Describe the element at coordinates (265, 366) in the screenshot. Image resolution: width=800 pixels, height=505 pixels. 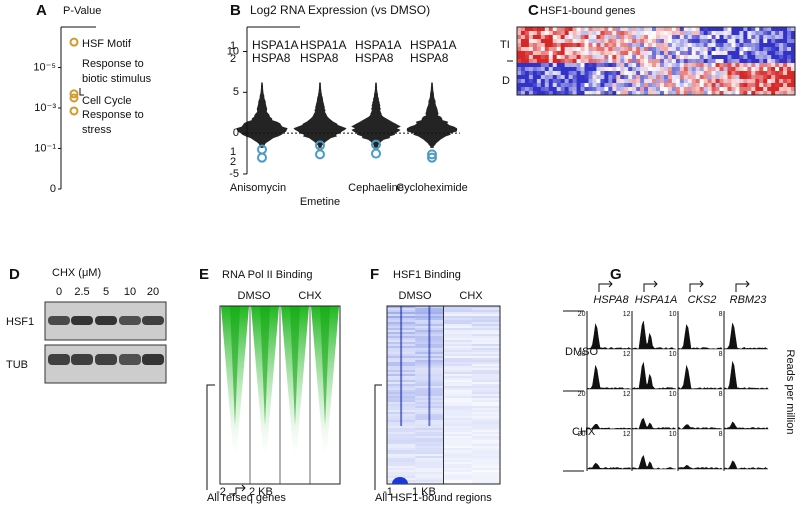
I see `signal-core` at that location.